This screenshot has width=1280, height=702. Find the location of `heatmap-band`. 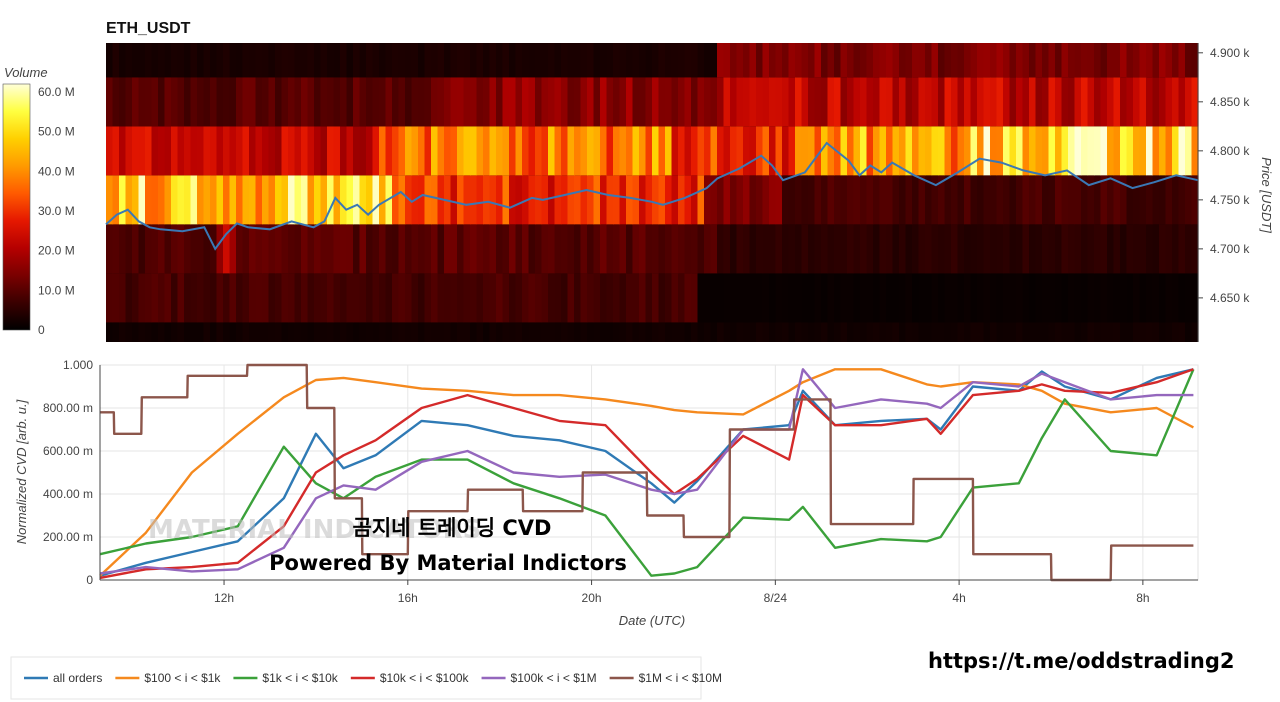

heatmap-band is located at coordinates (652, 332).